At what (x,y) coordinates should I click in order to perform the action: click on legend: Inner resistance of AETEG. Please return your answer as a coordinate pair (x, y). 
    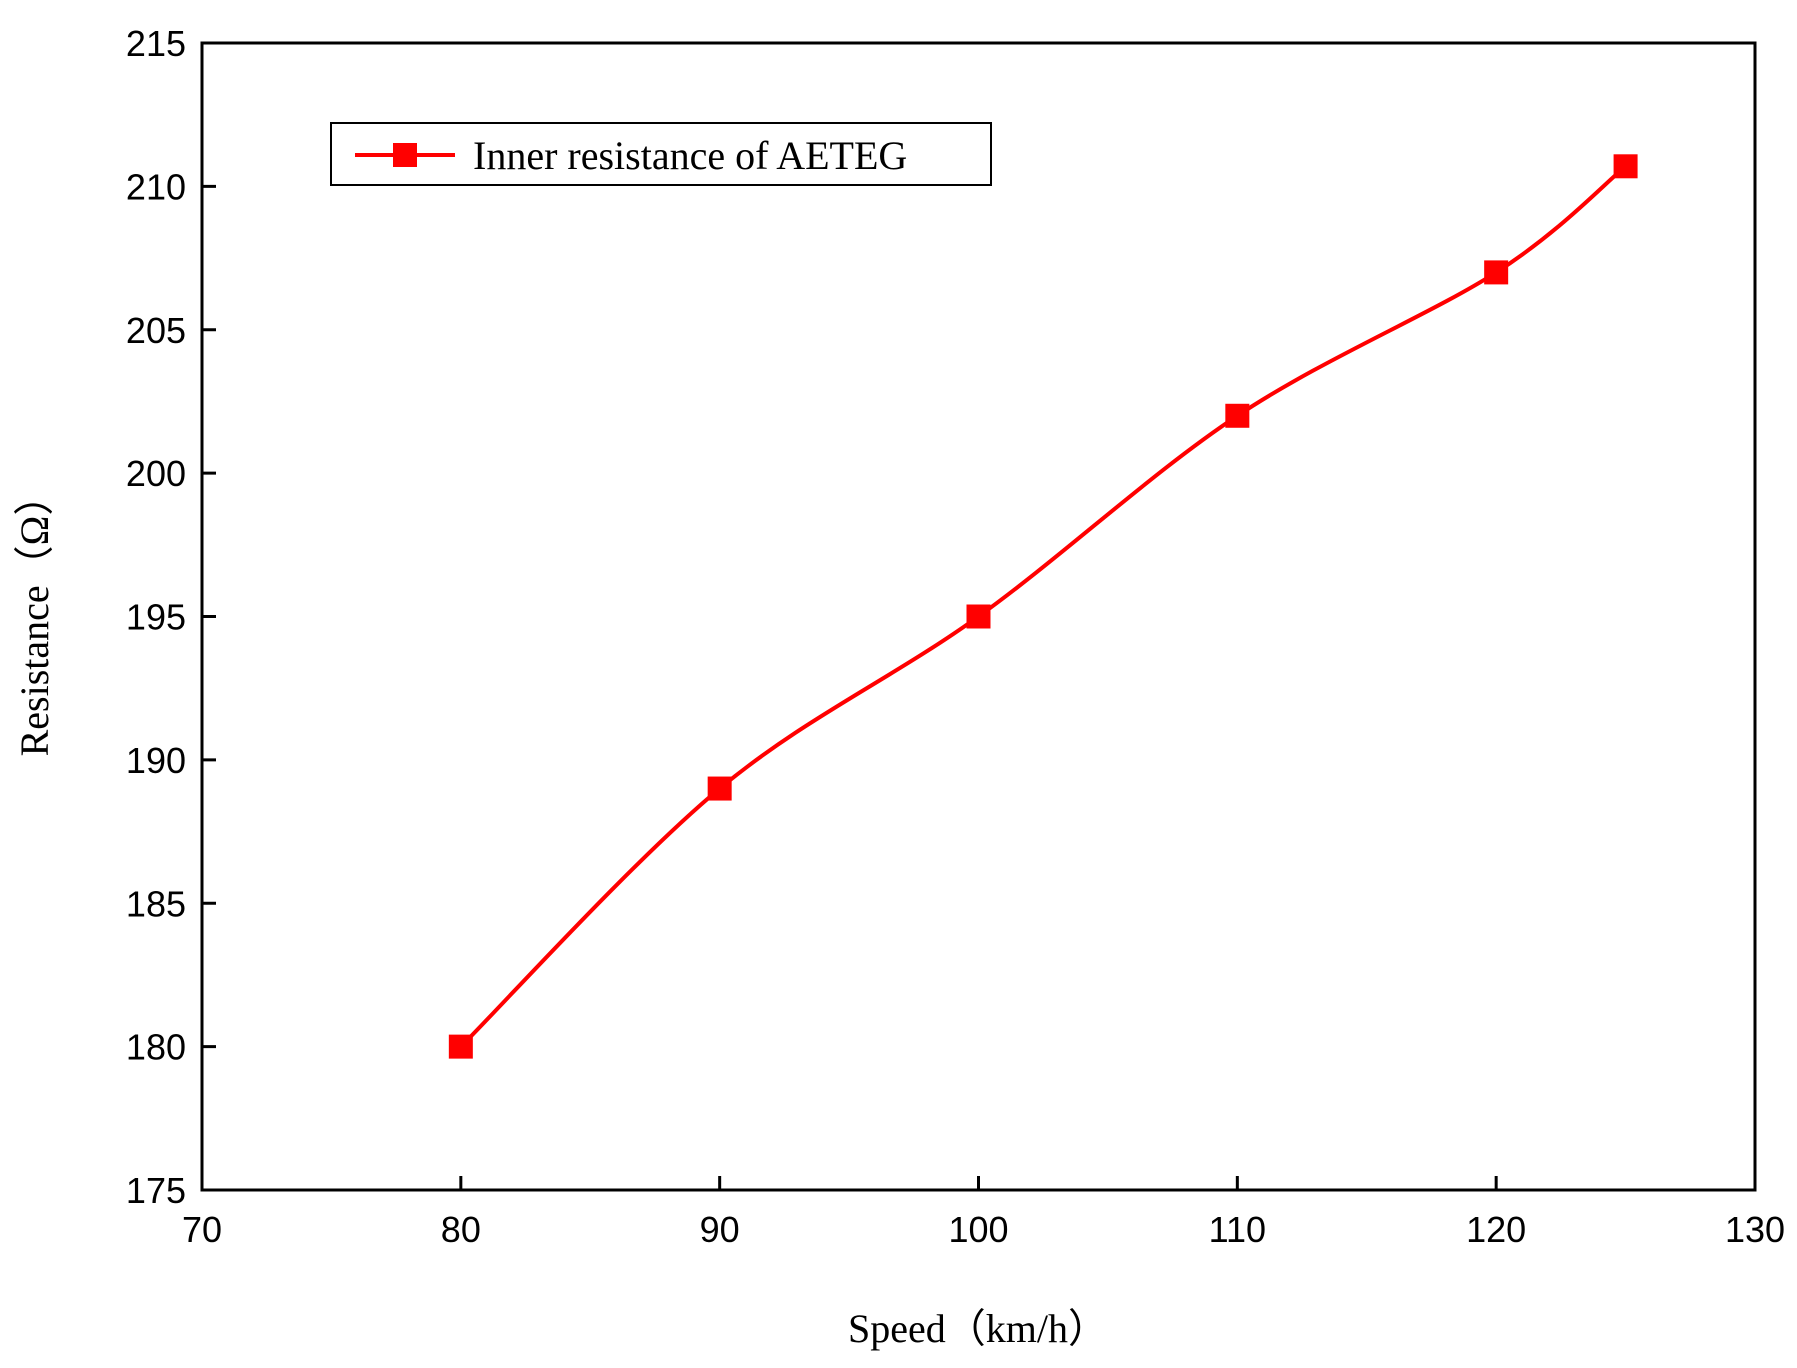
    Looking at the image, I should click on (661, 154).